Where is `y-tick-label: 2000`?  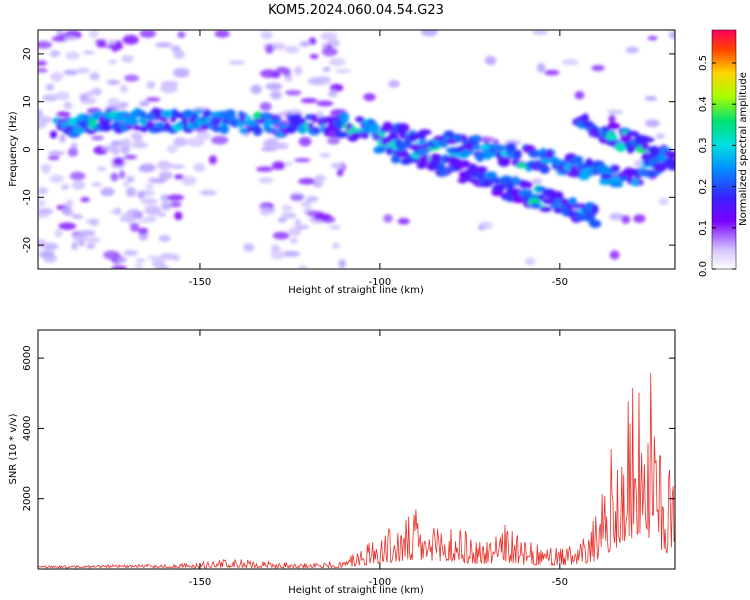
y-tick-label: 2000 is located at coordinates (27, 498).